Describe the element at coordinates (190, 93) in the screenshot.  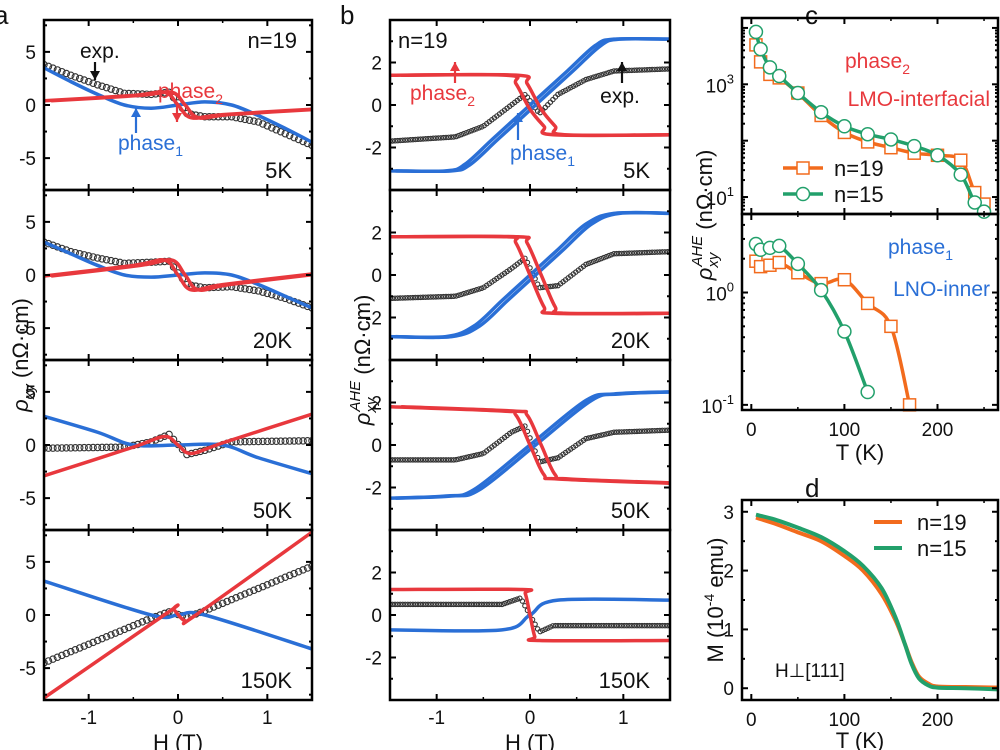
I see `phase2-annotation: phase2` at that location.